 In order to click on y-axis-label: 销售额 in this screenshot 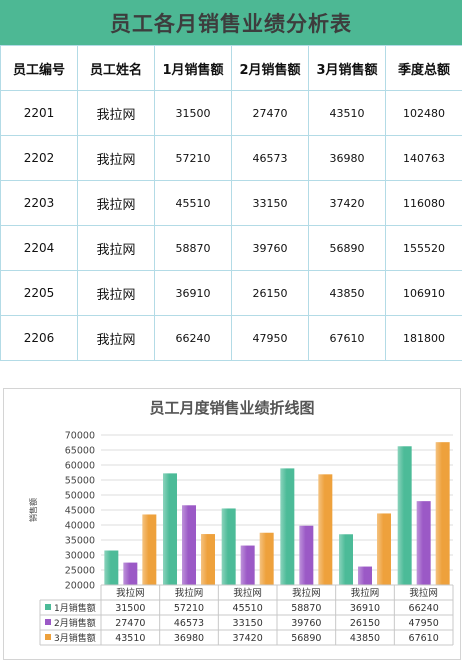, I will do `click(33, 510)`.